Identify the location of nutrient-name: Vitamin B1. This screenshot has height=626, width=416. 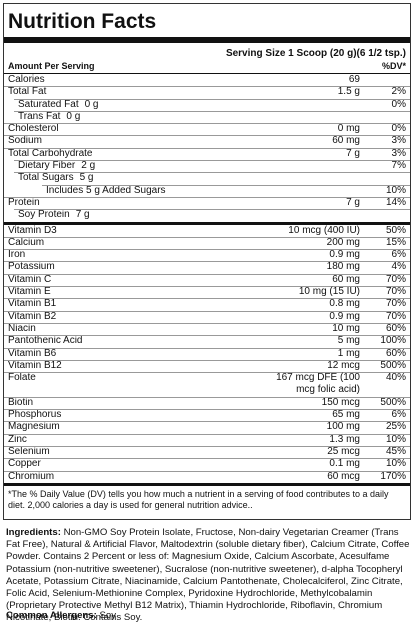
(32, 304).